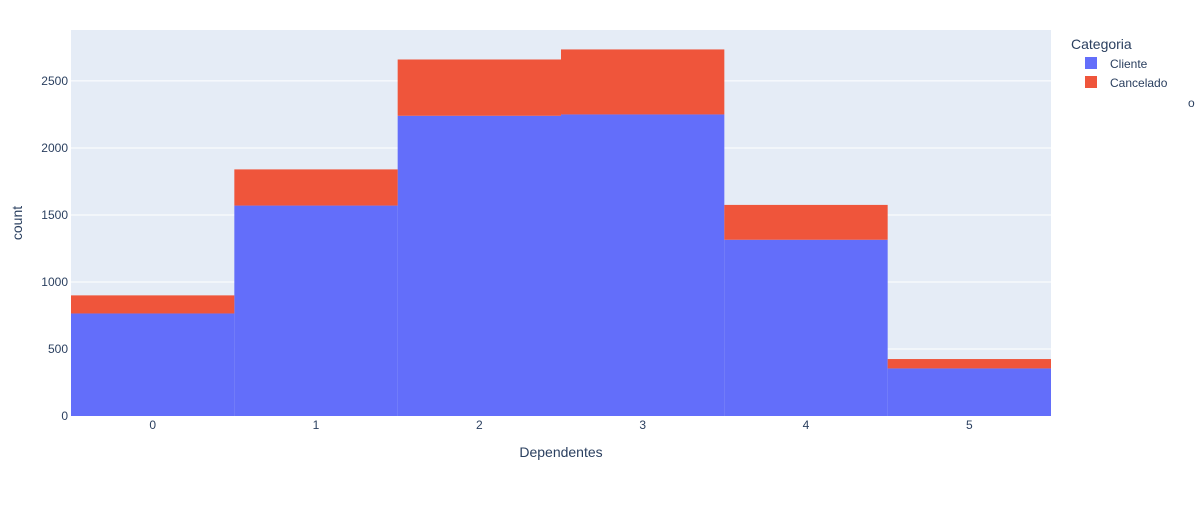  What do you see at coordinates (969, 425) in the screenshot?
I see `x-tick-label: 5` at bounding box center [969, 425].